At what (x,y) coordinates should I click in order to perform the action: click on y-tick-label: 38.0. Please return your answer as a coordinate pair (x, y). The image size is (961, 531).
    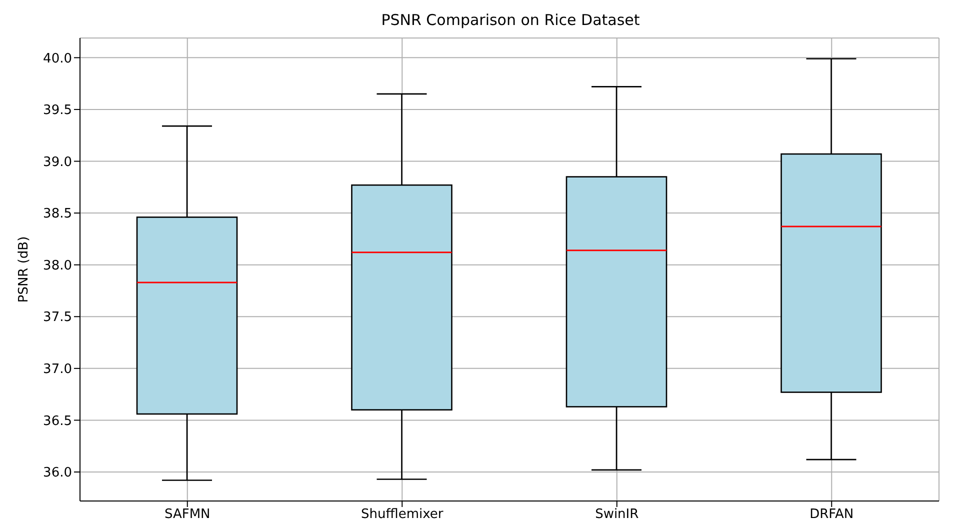
    Looking at the image, I should click on (57, 266).